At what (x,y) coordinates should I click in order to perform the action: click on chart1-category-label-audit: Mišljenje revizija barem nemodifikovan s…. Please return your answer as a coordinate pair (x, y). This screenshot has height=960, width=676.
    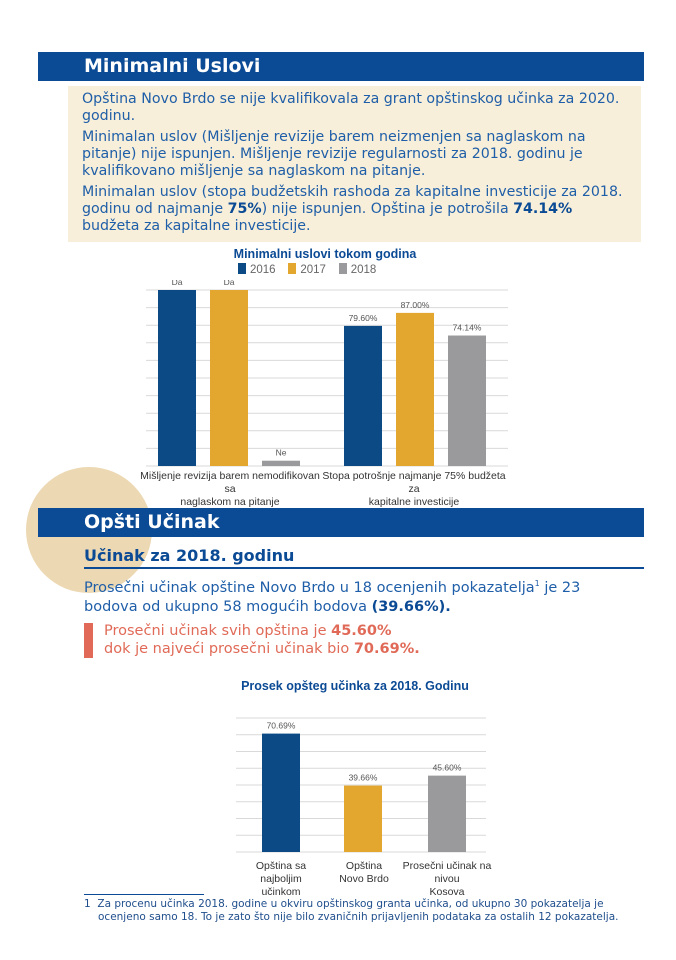
    Looking at the image, I should click on (230, 489).